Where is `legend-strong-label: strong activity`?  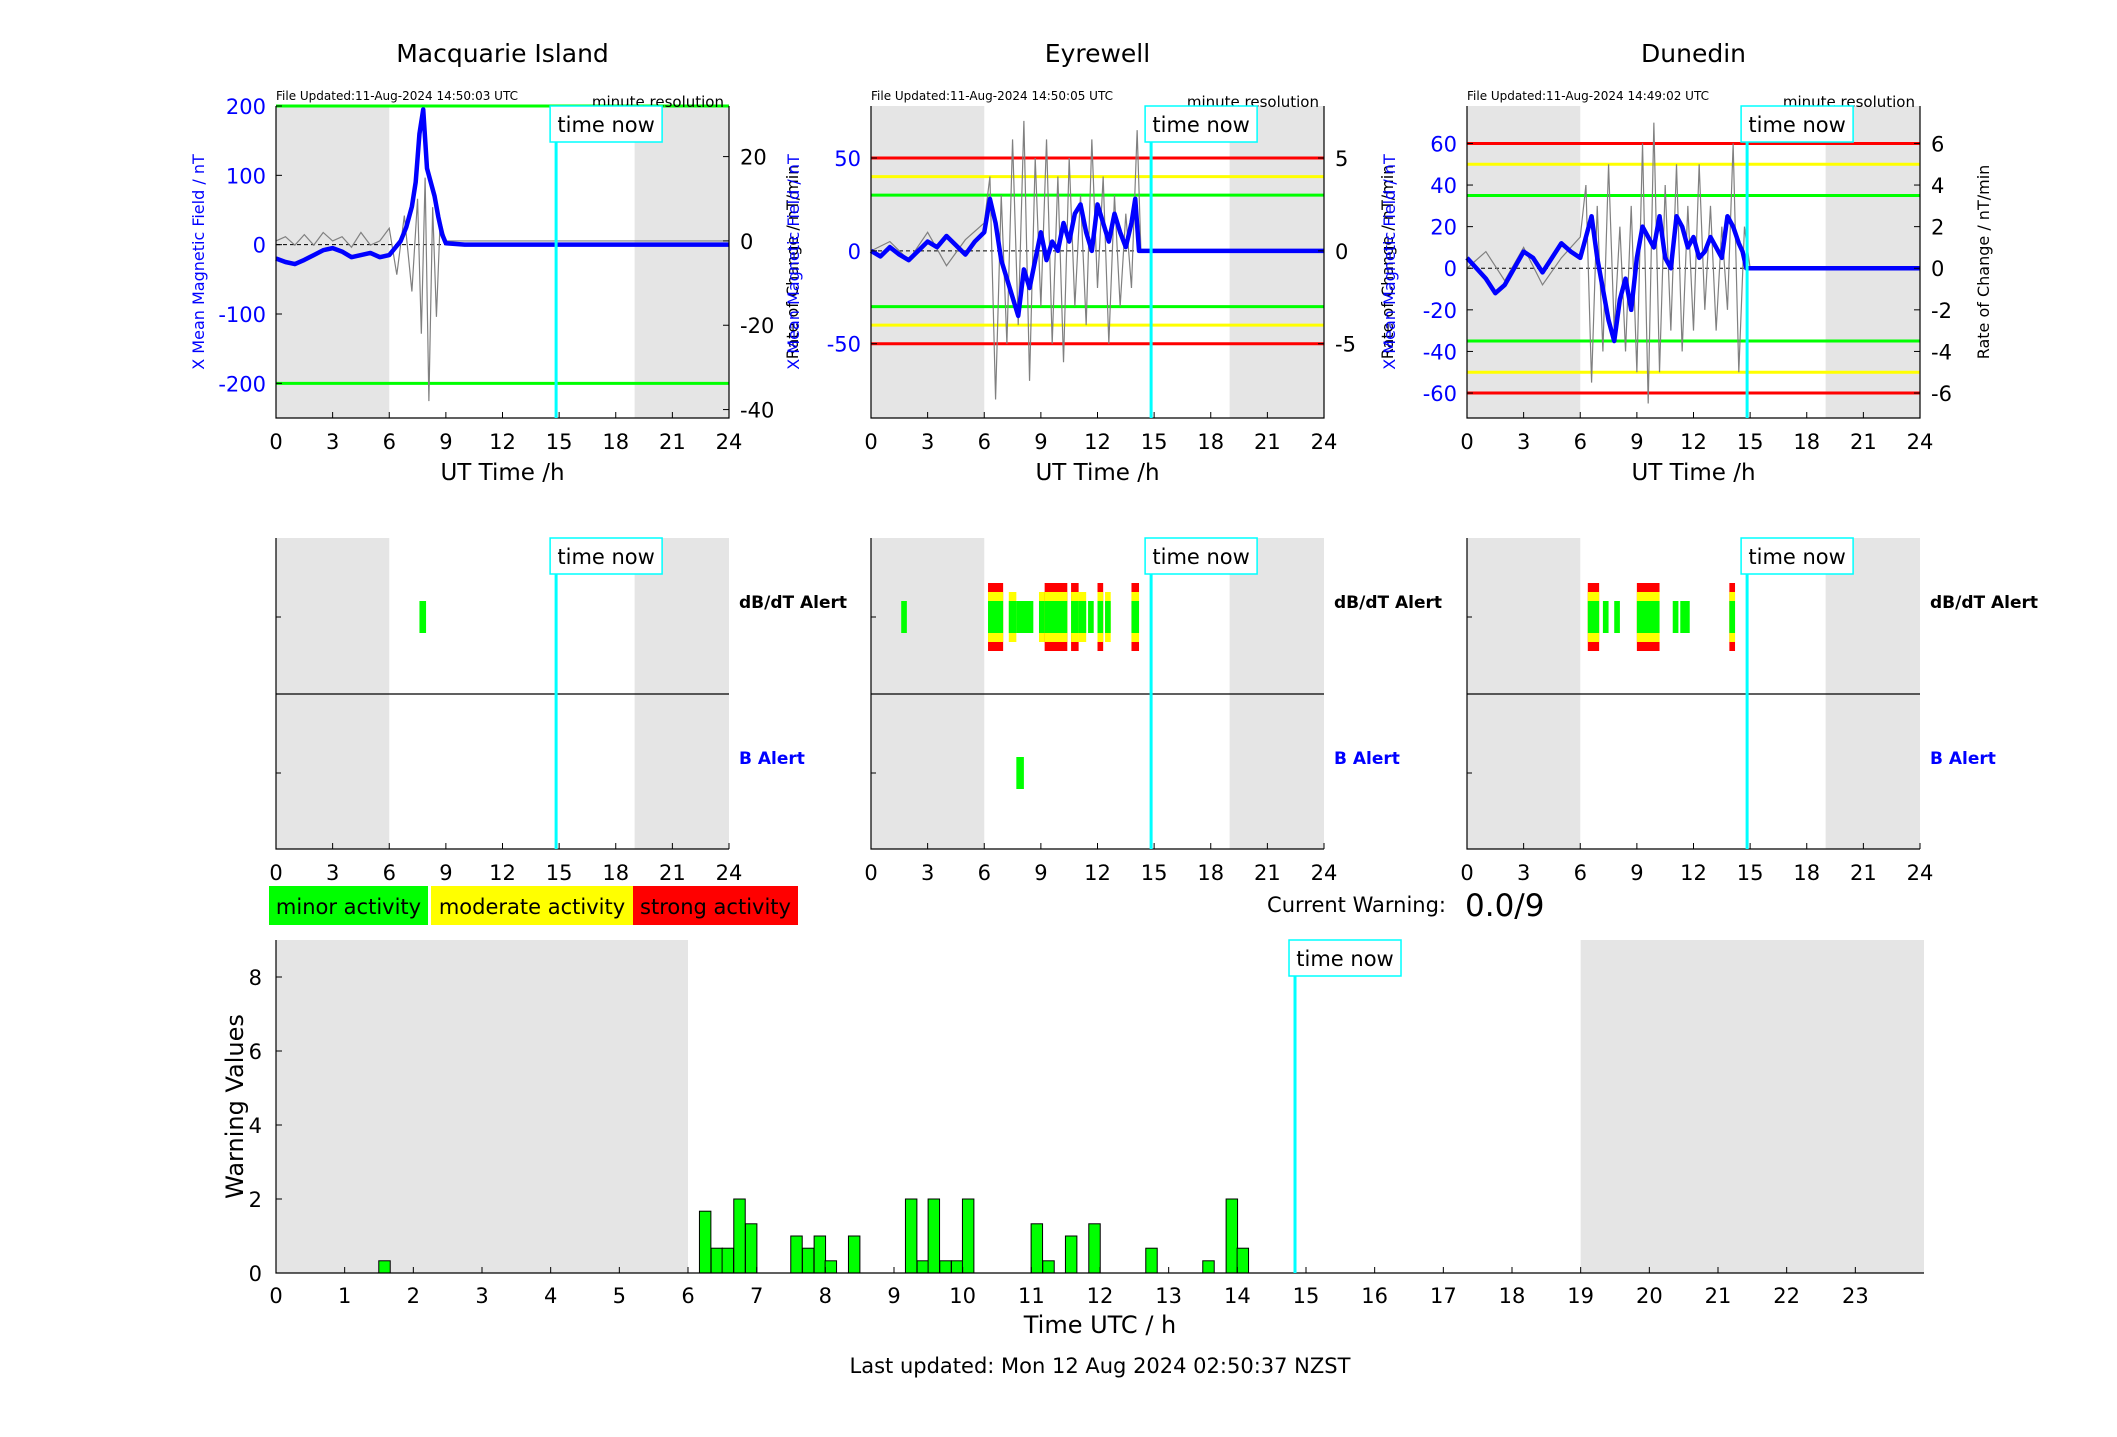
legend-strong-label: strong activity is located at coordinates (715, 907).